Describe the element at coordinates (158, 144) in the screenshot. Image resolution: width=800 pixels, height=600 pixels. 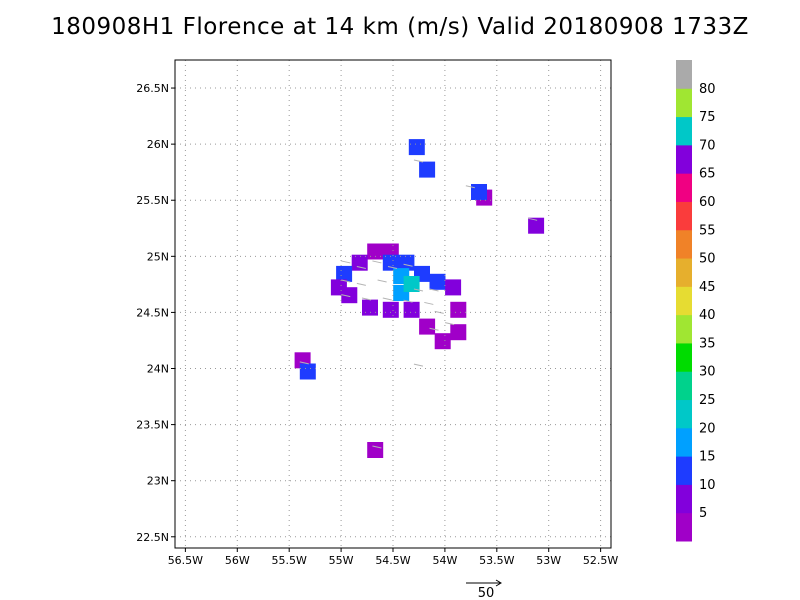
I see `lat-tick-label: 26N` at that location.